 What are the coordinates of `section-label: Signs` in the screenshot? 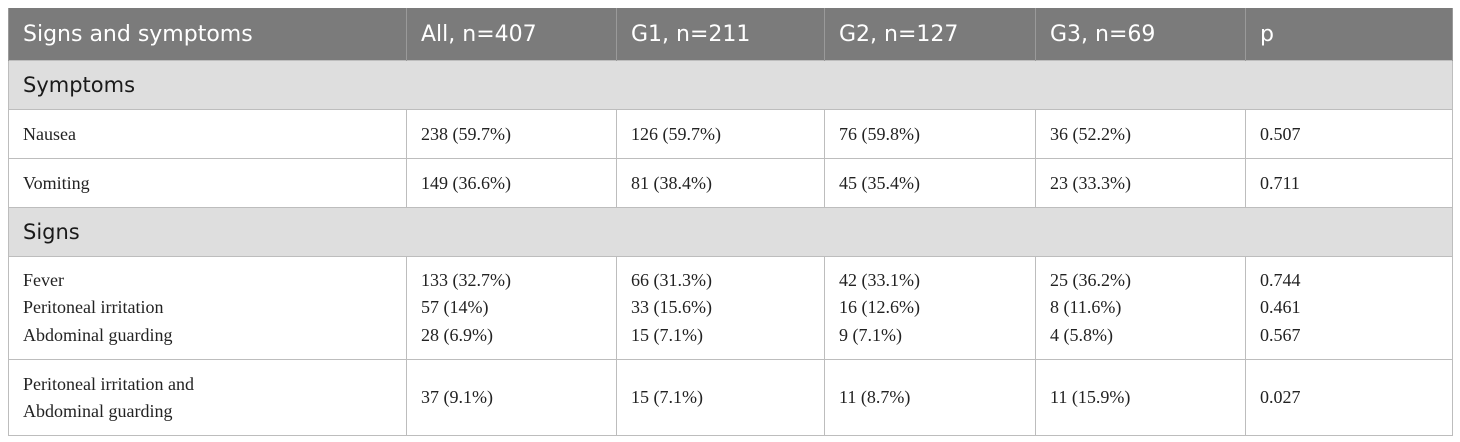 It's located at (730, 232).